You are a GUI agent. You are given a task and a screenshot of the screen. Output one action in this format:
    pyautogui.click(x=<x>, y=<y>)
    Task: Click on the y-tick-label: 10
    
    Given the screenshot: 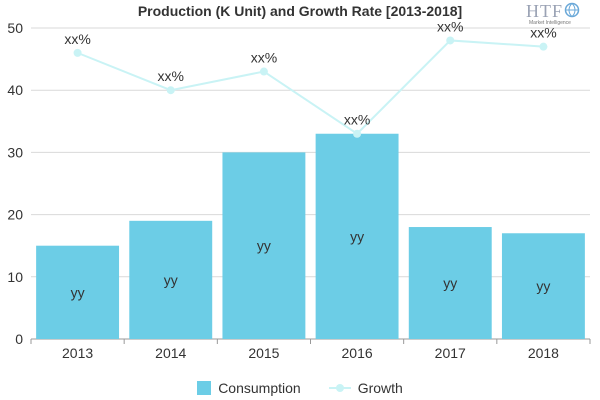 What is the action you would take?
    pyautogui.click(x=15, y=277)
    